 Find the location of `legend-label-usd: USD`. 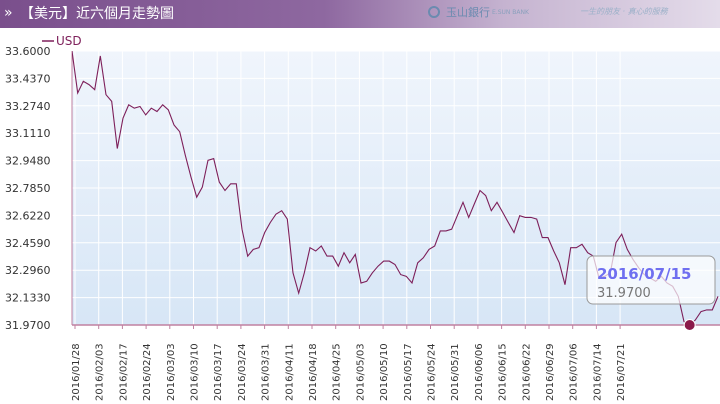

legend-label-usd: USD is located at coordinates (69, 41).